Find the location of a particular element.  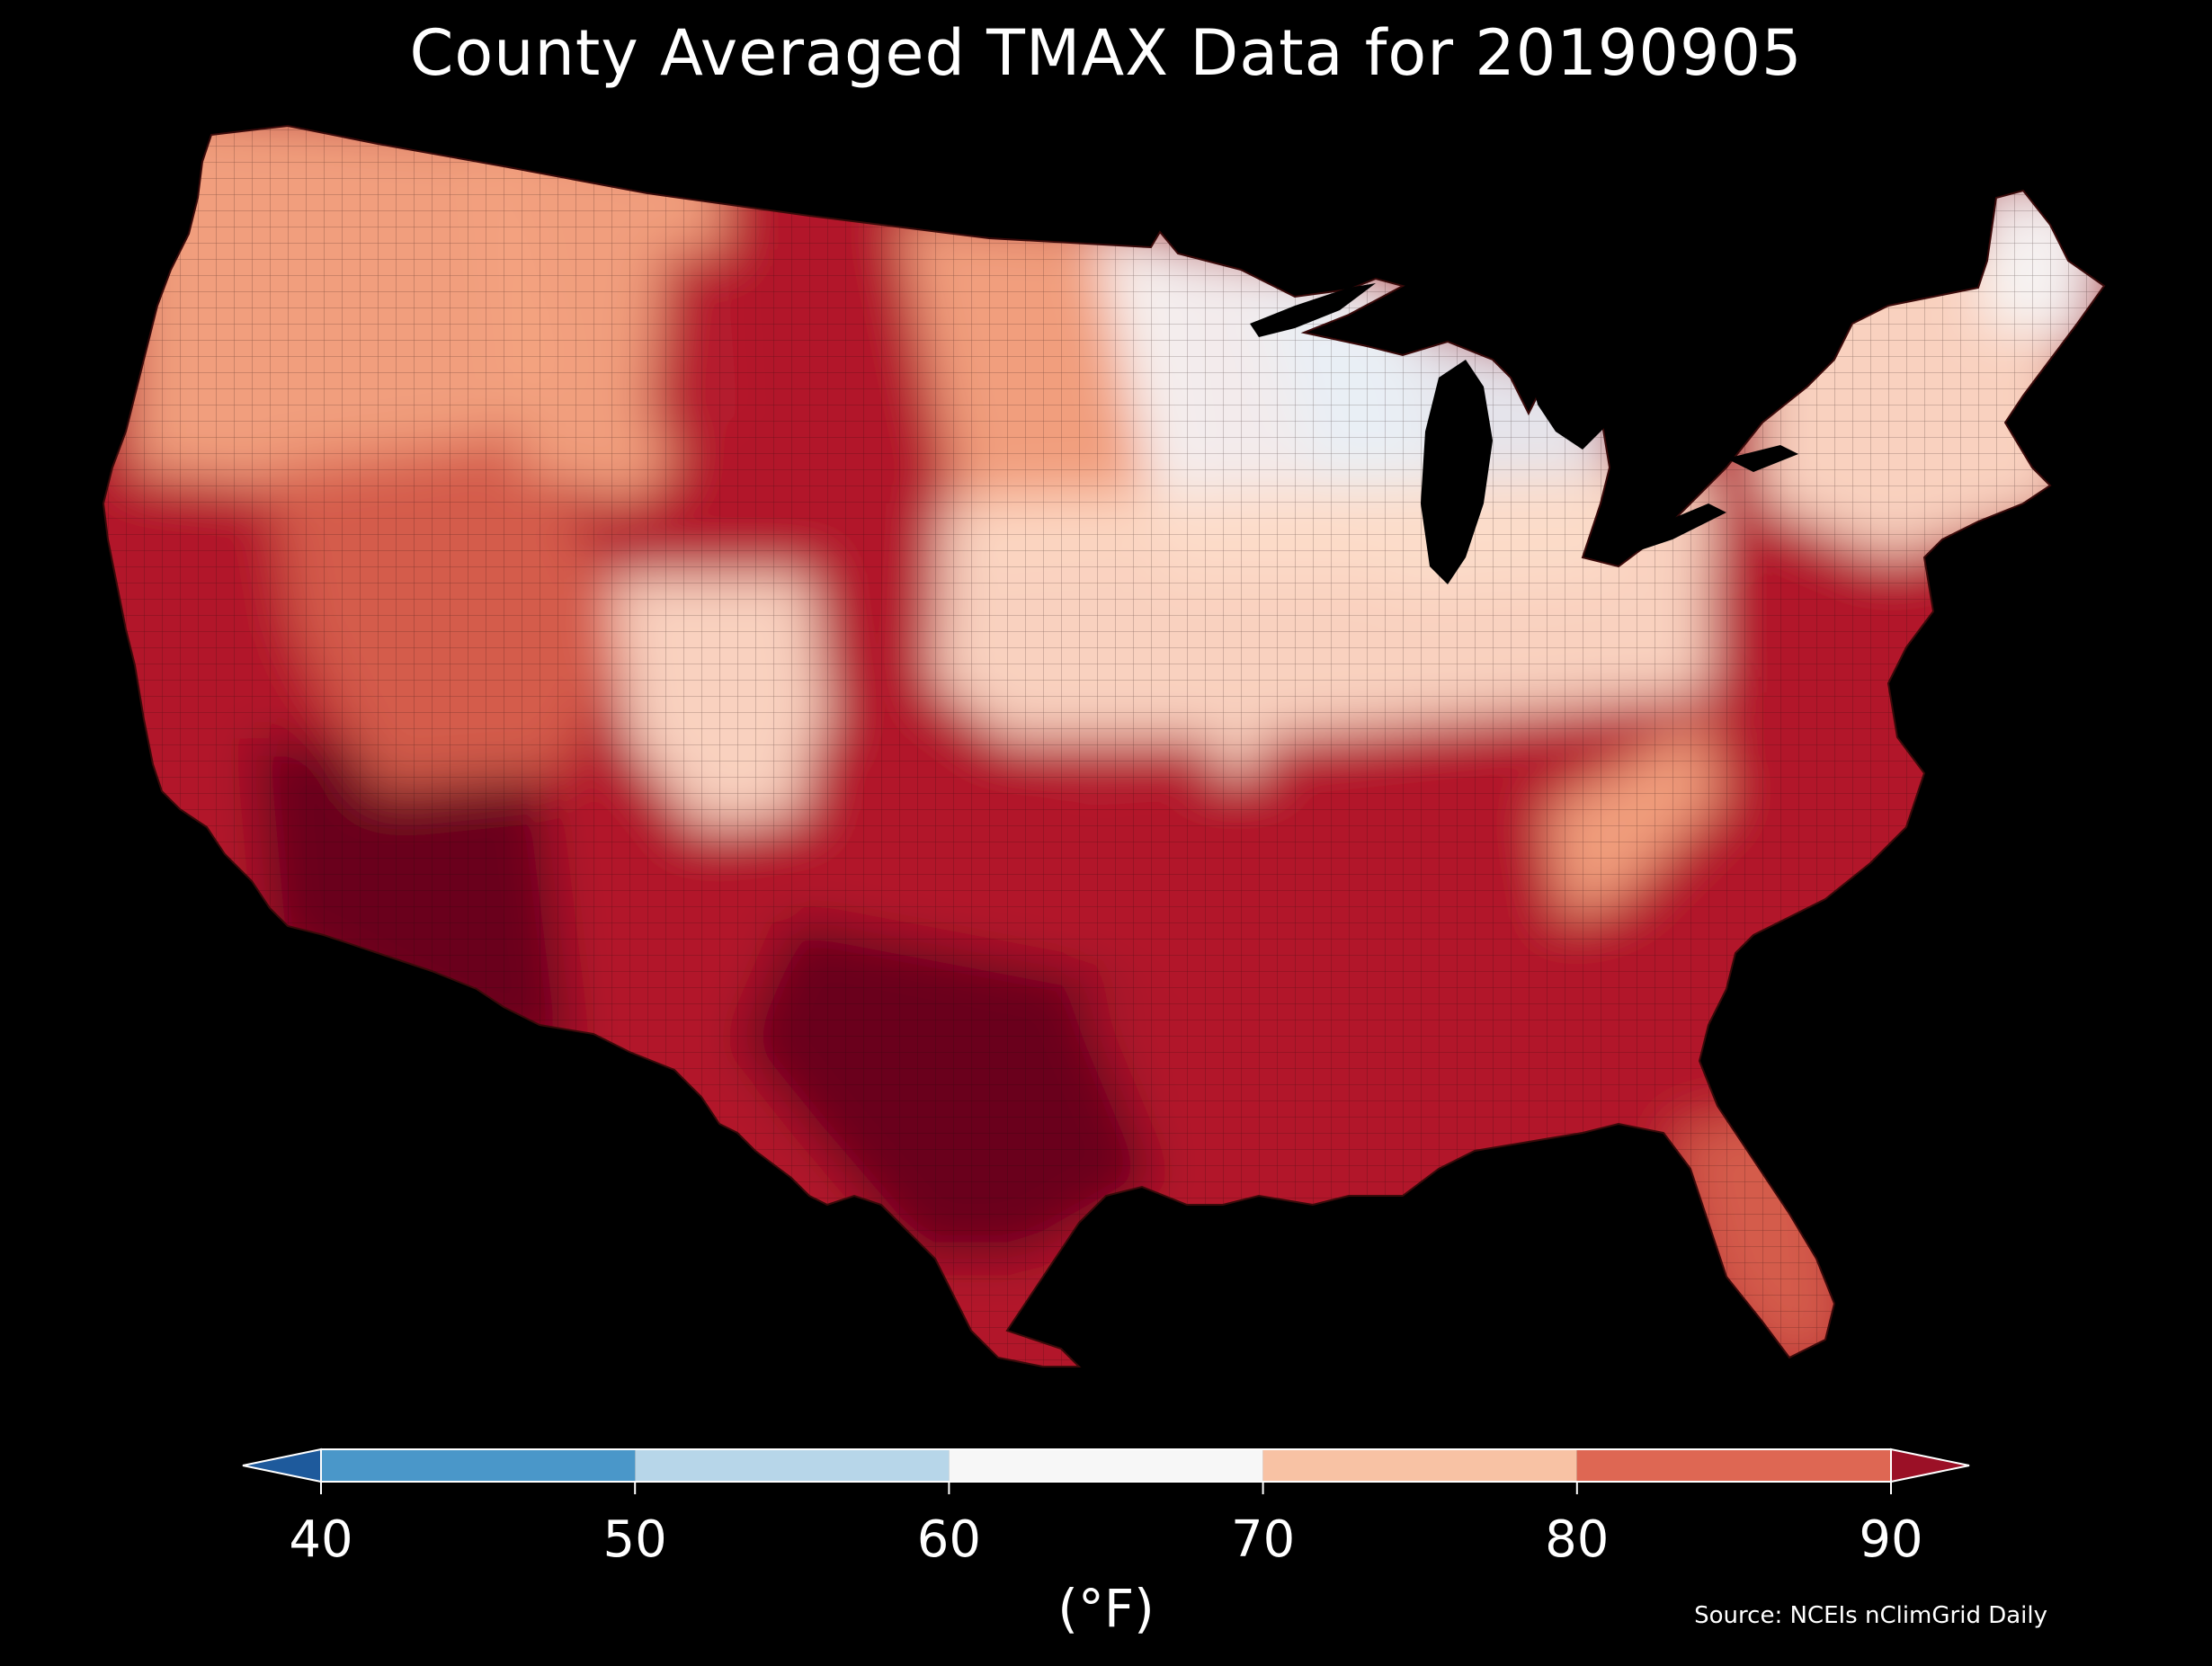

colorbar-tick-label-60: 60 is located at coordinates (949, 1540).